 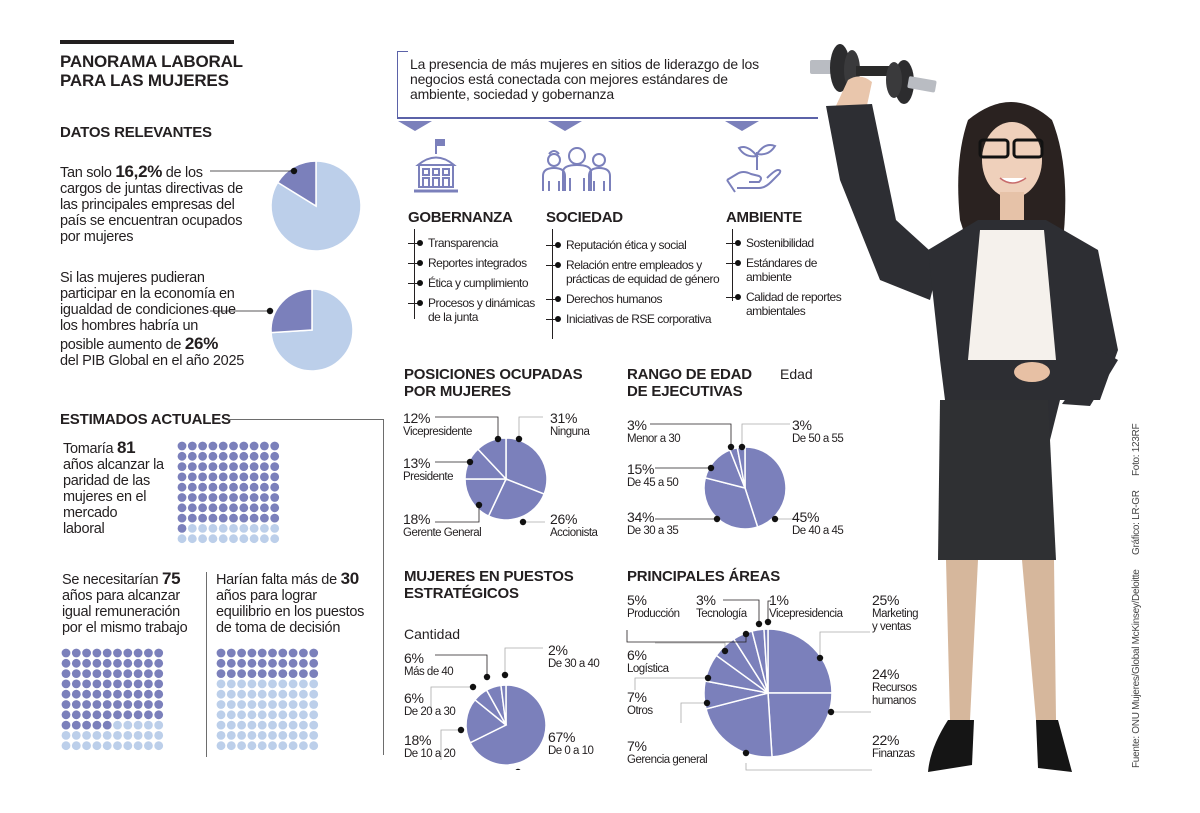 I want to click on intro-arrows, so click(x=578, y=126).